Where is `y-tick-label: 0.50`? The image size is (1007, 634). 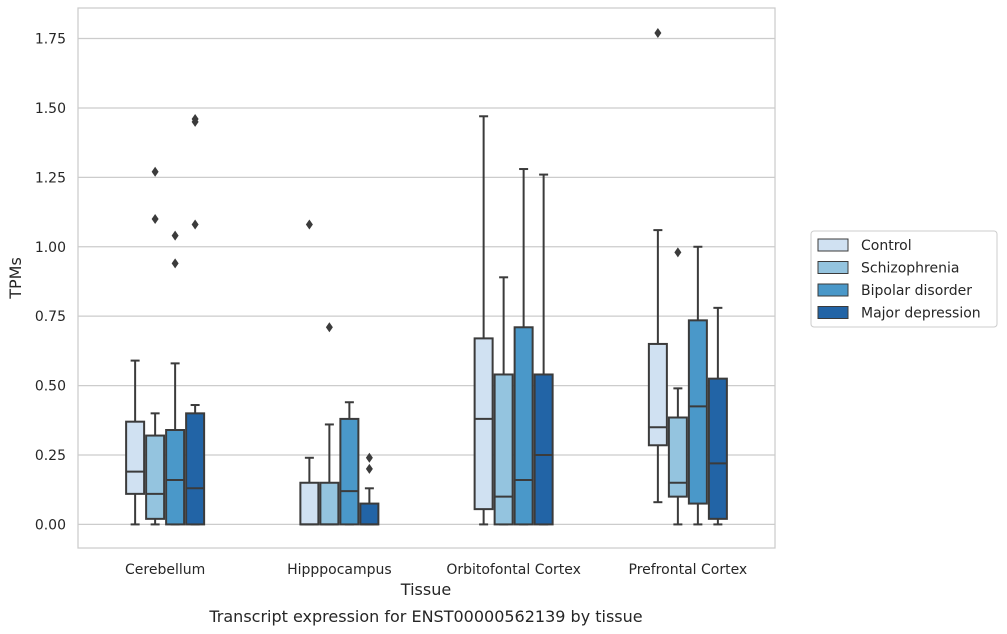 y-tick-label: 0.50 is located at coordinates (50, 387).